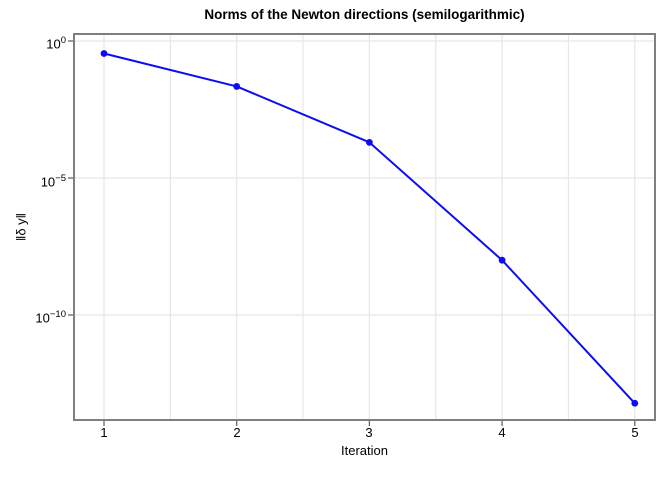 The image size is (672, 480). What do you see at coordinates (364, 450) in the screenshot?
I see `x-axis-label: Iteration` at bounding box center [364, 450].